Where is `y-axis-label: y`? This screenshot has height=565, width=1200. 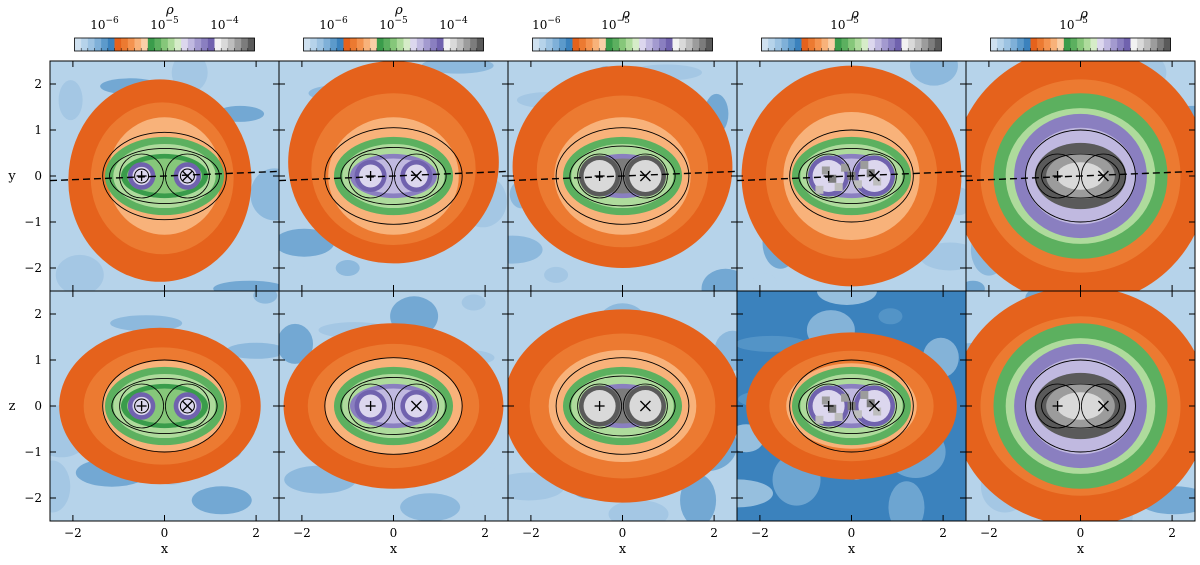 y-axis-label: y is located at coordinates (11, 176).